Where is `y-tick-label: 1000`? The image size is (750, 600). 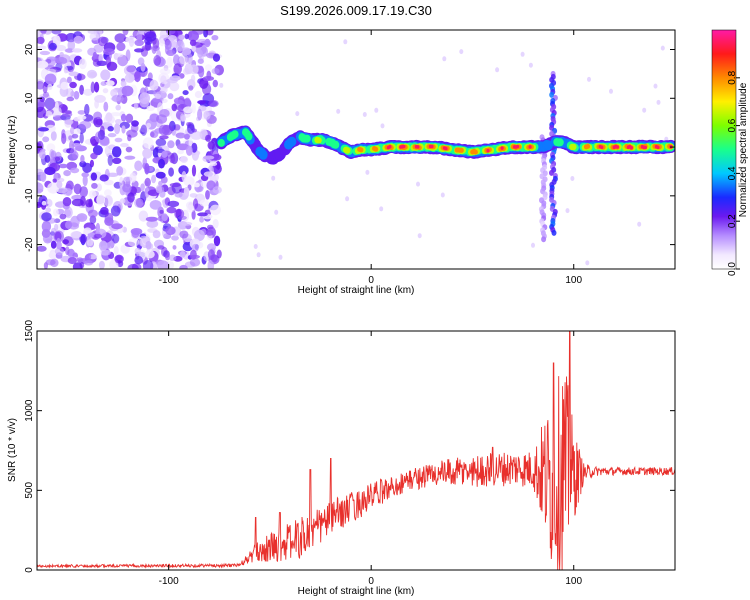
y-tick-label: 1000 is located at coordinates (29, 410).